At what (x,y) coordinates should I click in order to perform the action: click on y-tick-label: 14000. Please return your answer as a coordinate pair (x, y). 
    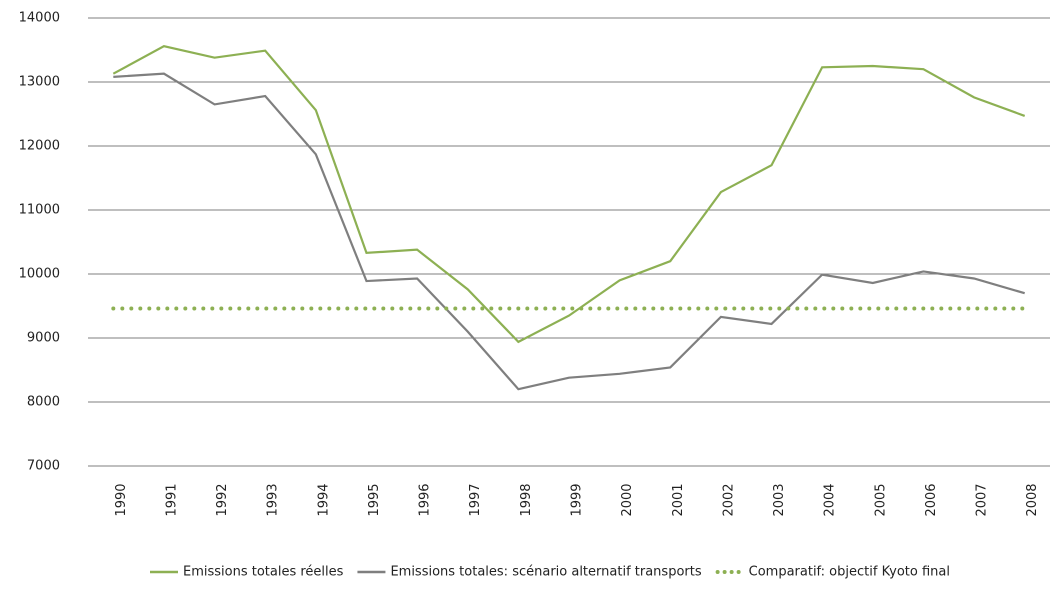
    Looking at the image, I should click on (39, 18).